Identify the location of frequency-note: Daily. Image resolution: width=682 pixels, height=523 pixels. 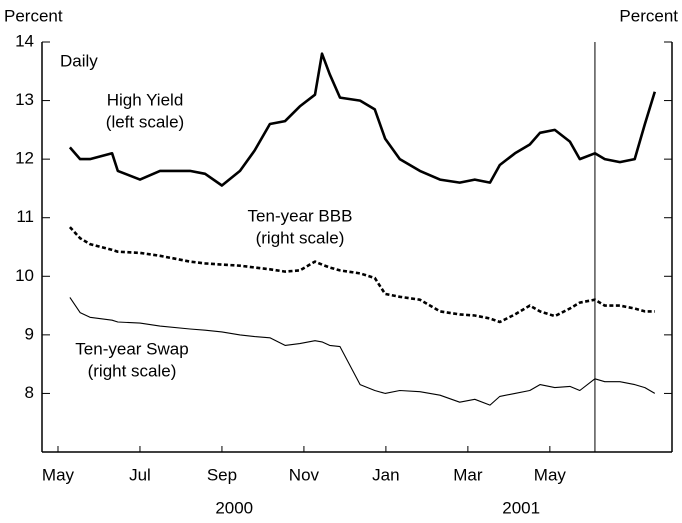
(79, 60).